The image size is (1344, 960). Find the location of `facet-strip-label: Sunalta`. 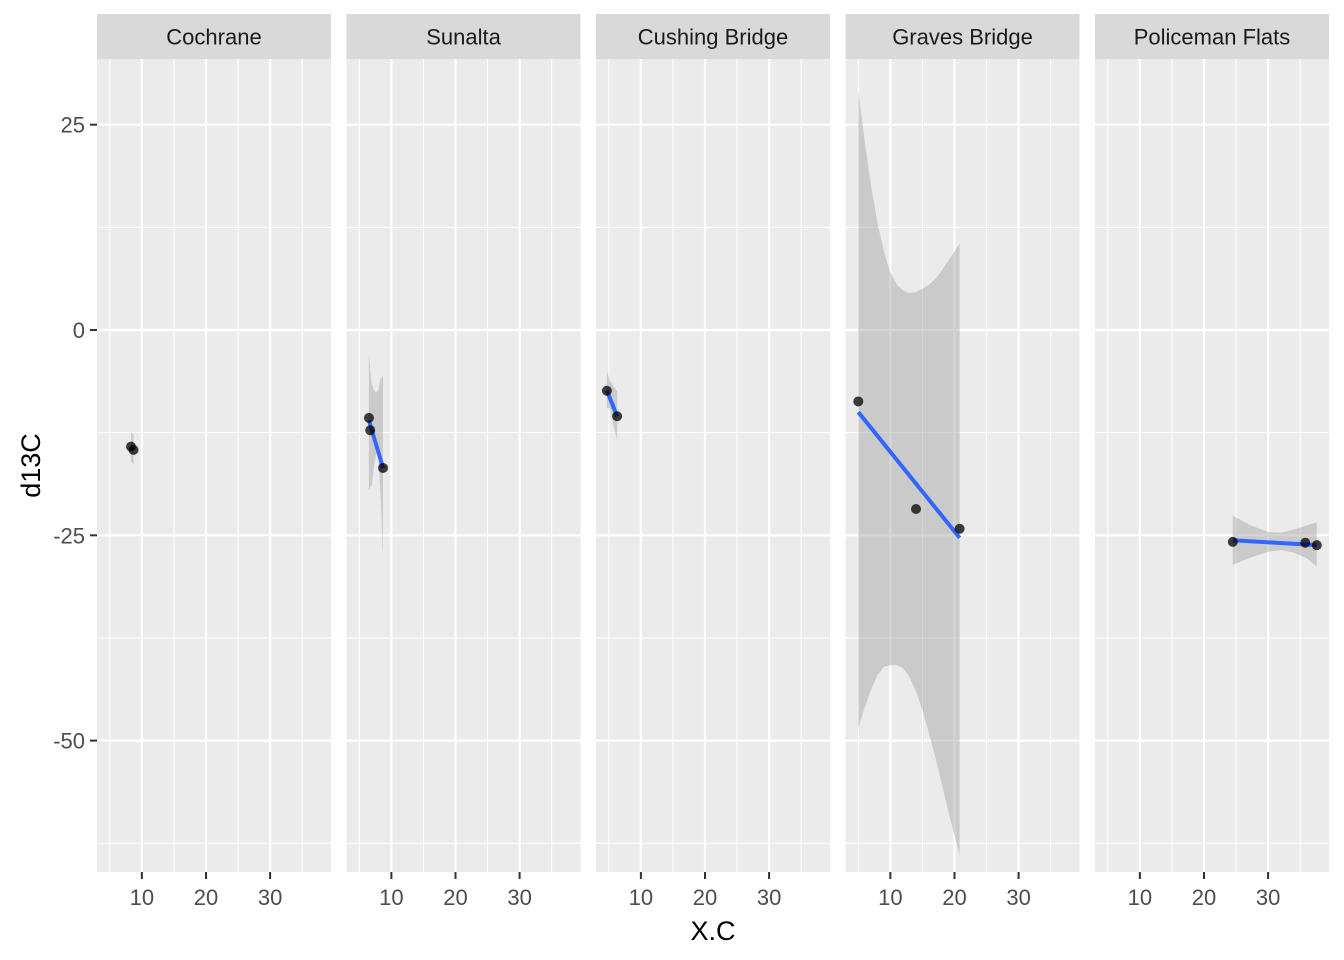

facet-strip-label: Sunalta is located at coordinates (463, 37).